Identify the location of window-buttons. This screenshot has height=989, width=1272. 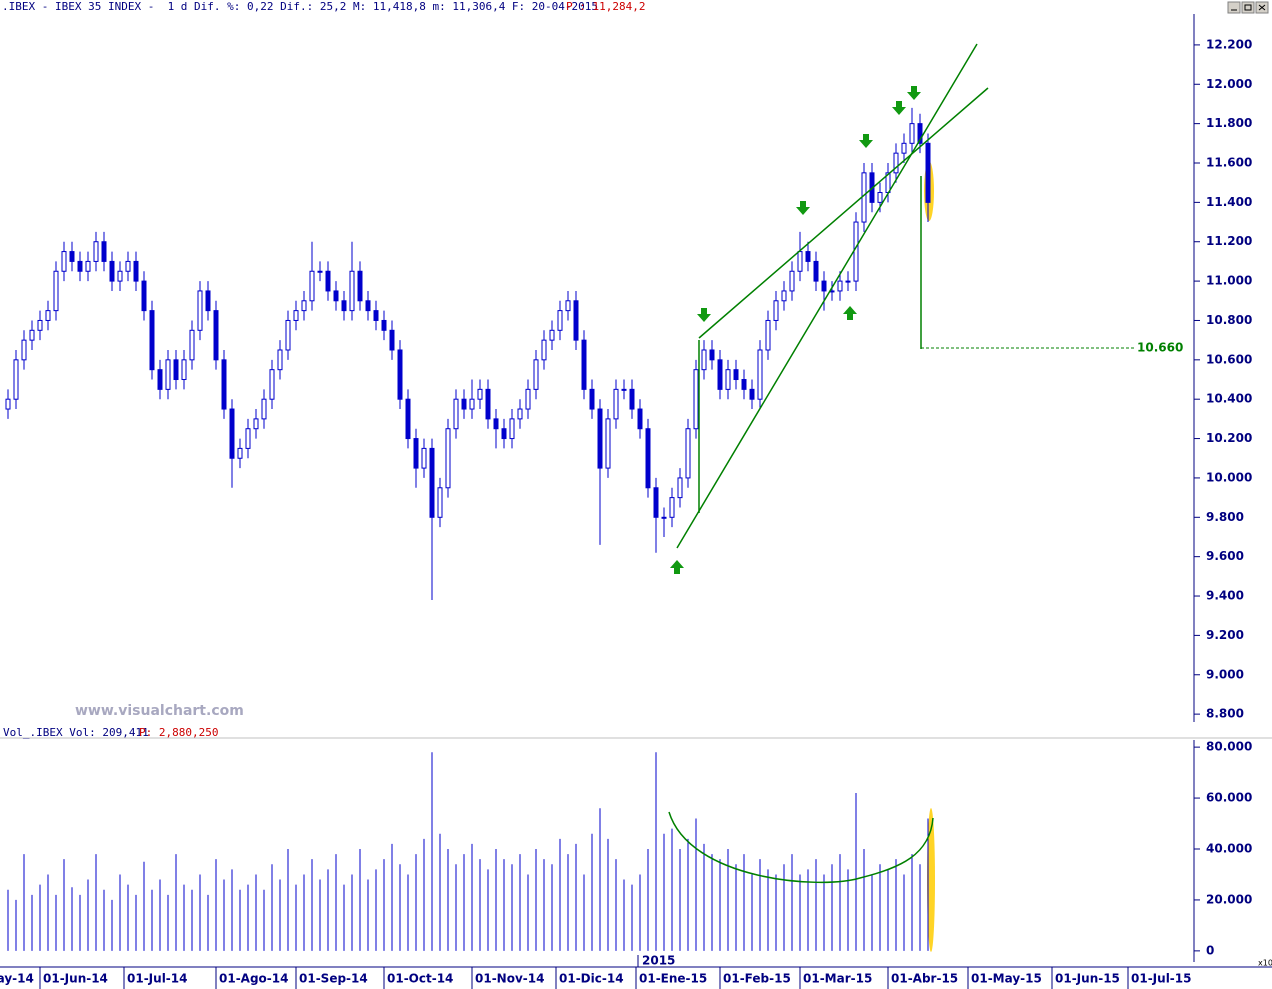
(1248, 7).